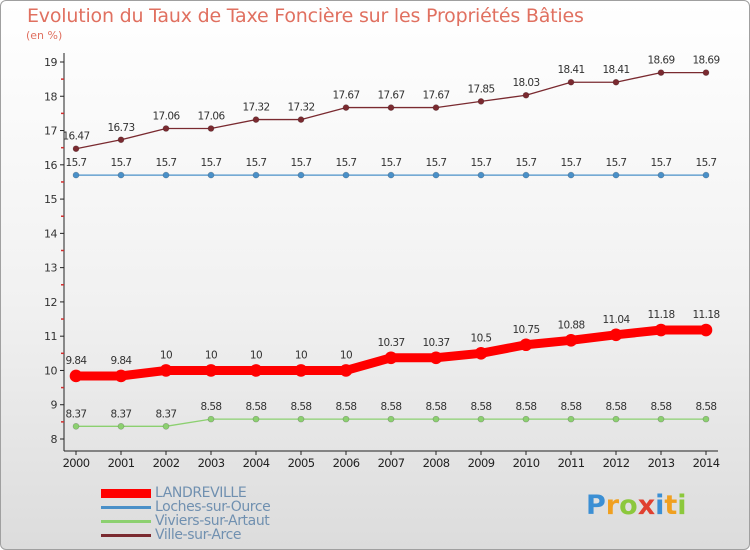 The width and height of the screenshot is (750, 550). What do you see at coordinates (50, 62) in the screenshot?
I see `y-tick-label: 19` at bounding box center [50, 62].